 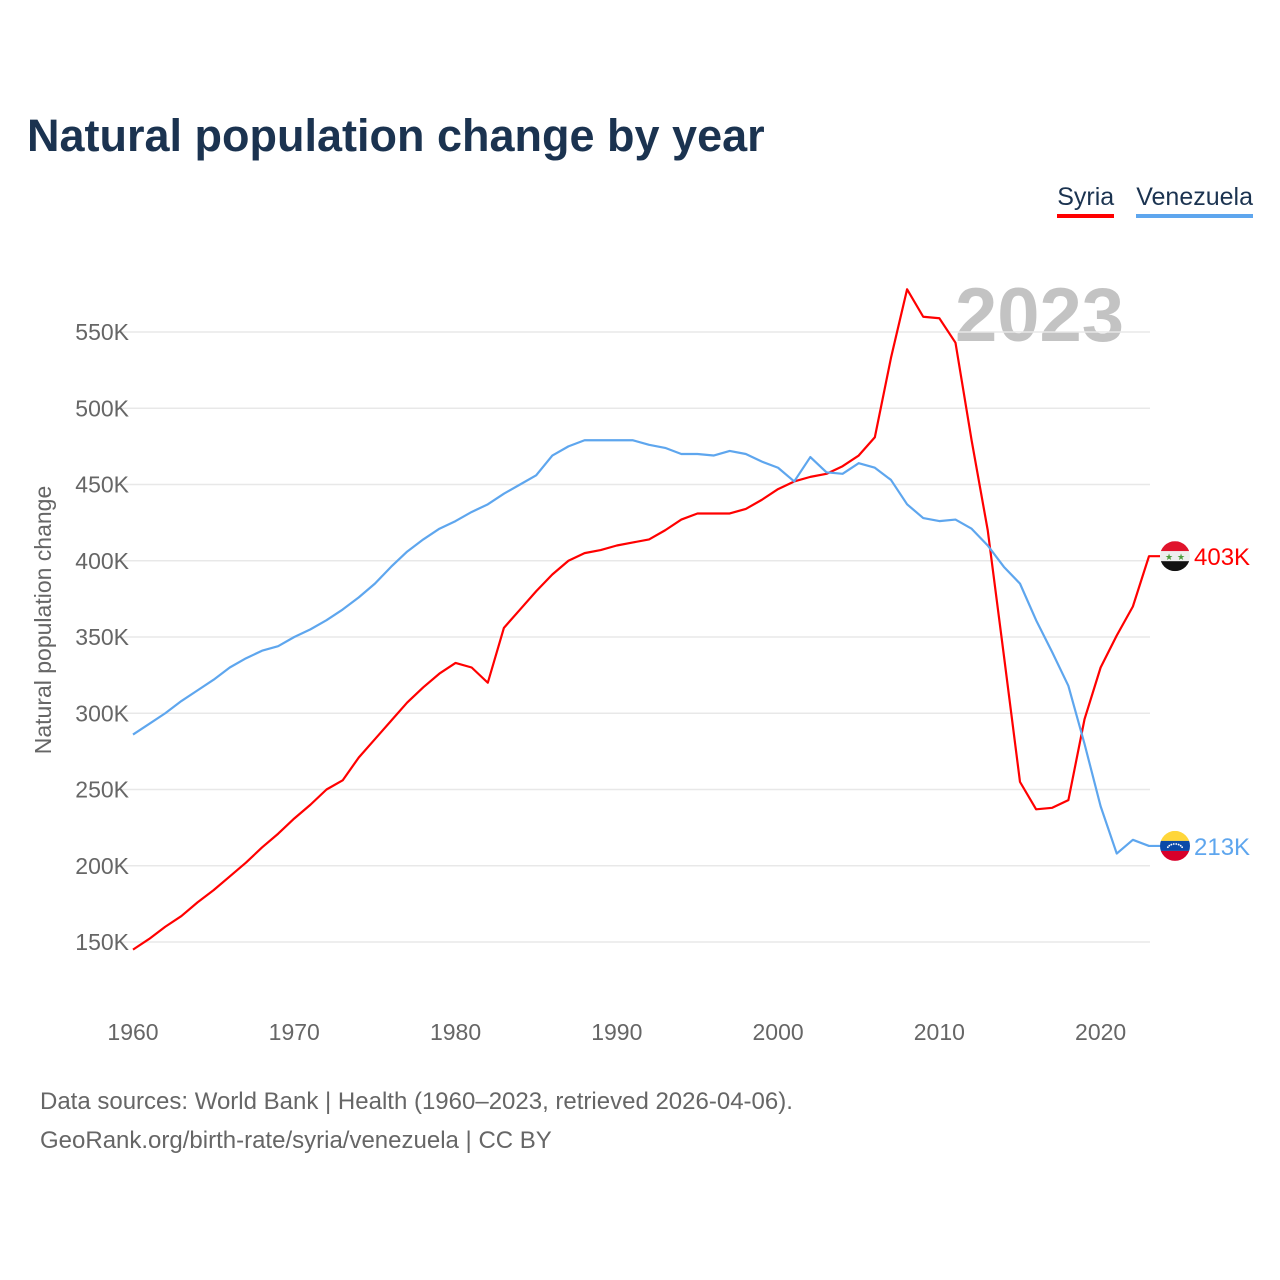 I want to click on x-tick-label: 2020, so click(x=1100, y=1032).